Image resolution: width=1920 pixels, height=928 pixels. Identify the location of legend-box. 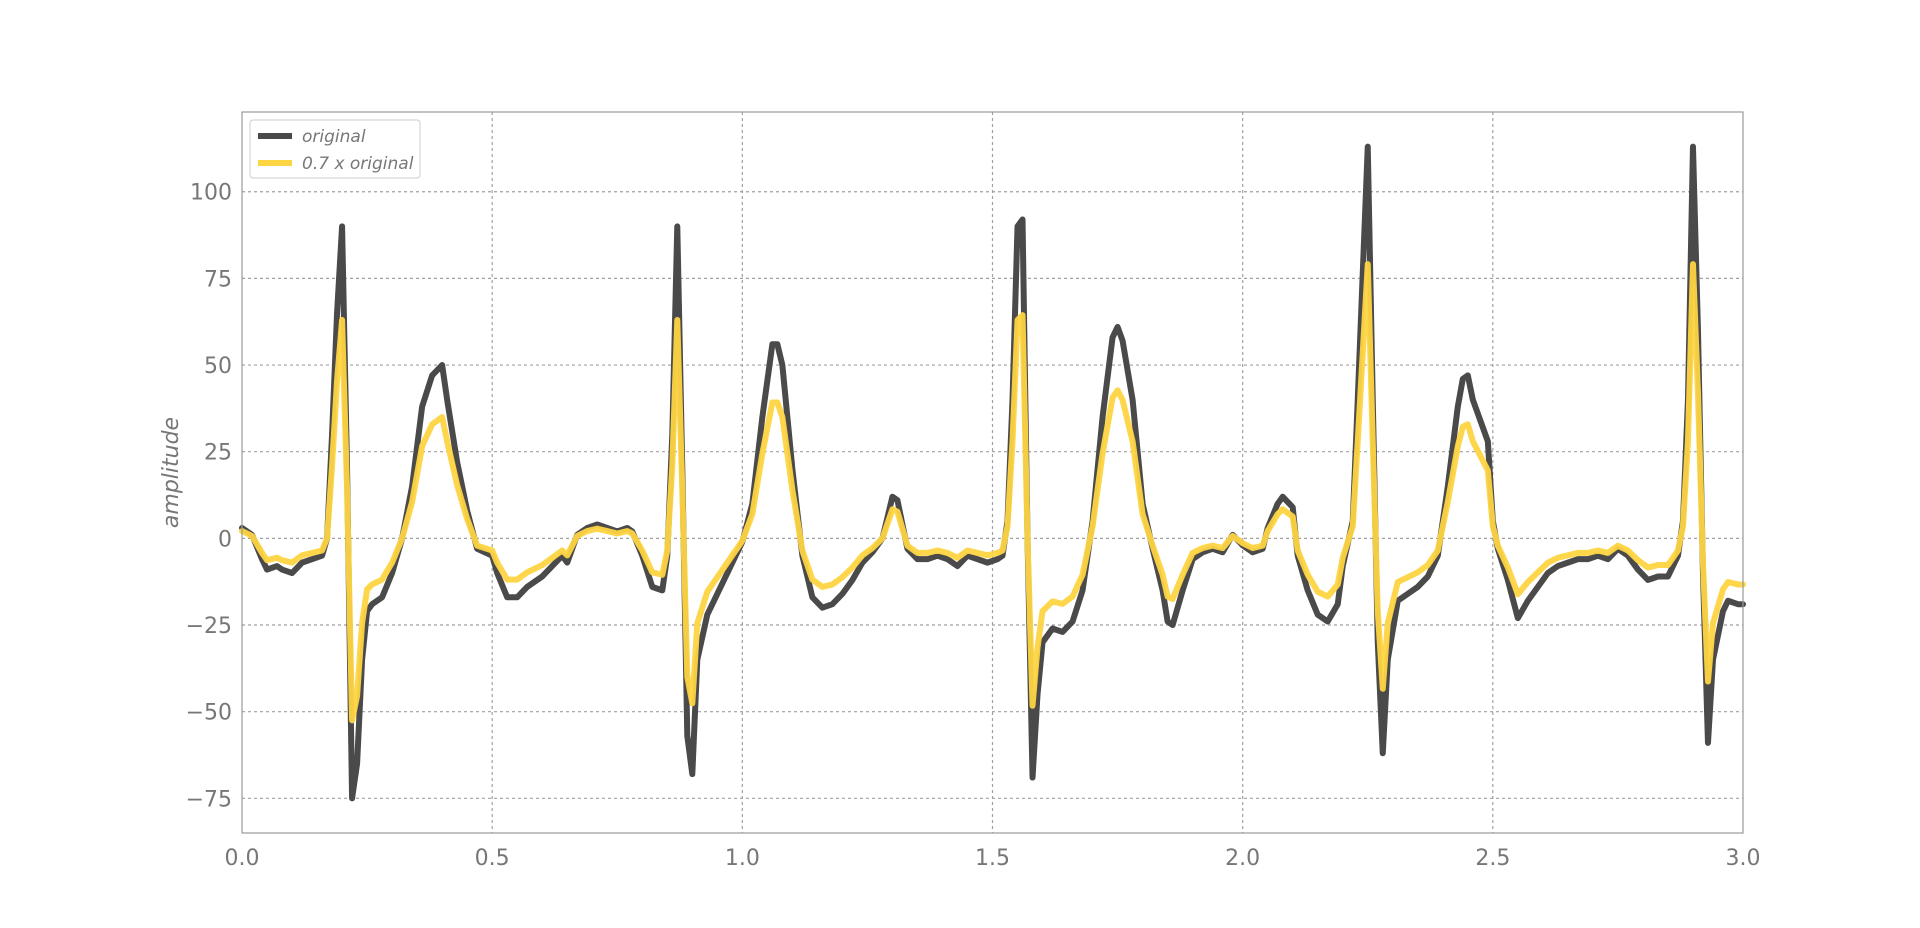
(335, 149).